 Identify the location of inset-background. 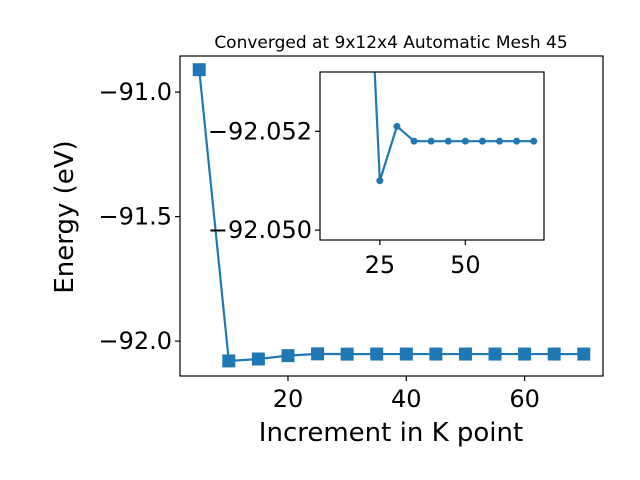
(432, 156).